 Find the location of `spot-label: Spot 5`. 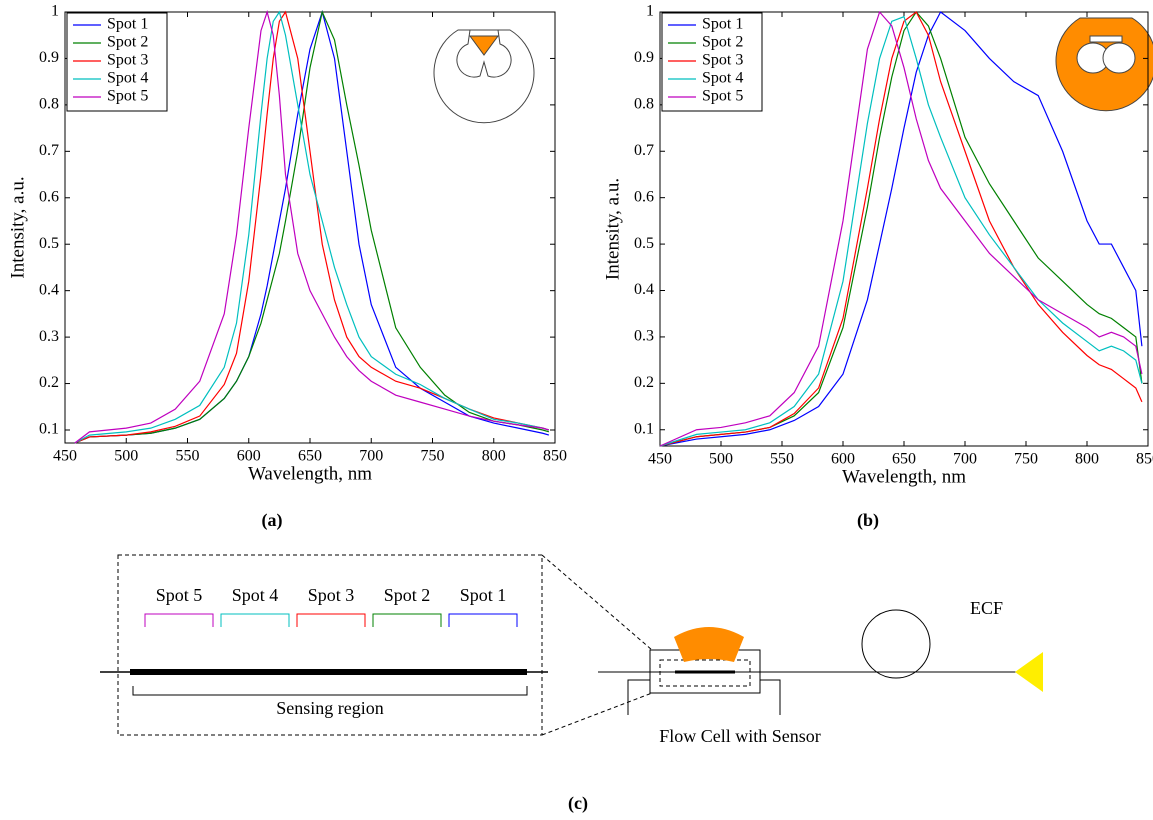

spot-label: Spot 5 is located at coordinates (179, 595).